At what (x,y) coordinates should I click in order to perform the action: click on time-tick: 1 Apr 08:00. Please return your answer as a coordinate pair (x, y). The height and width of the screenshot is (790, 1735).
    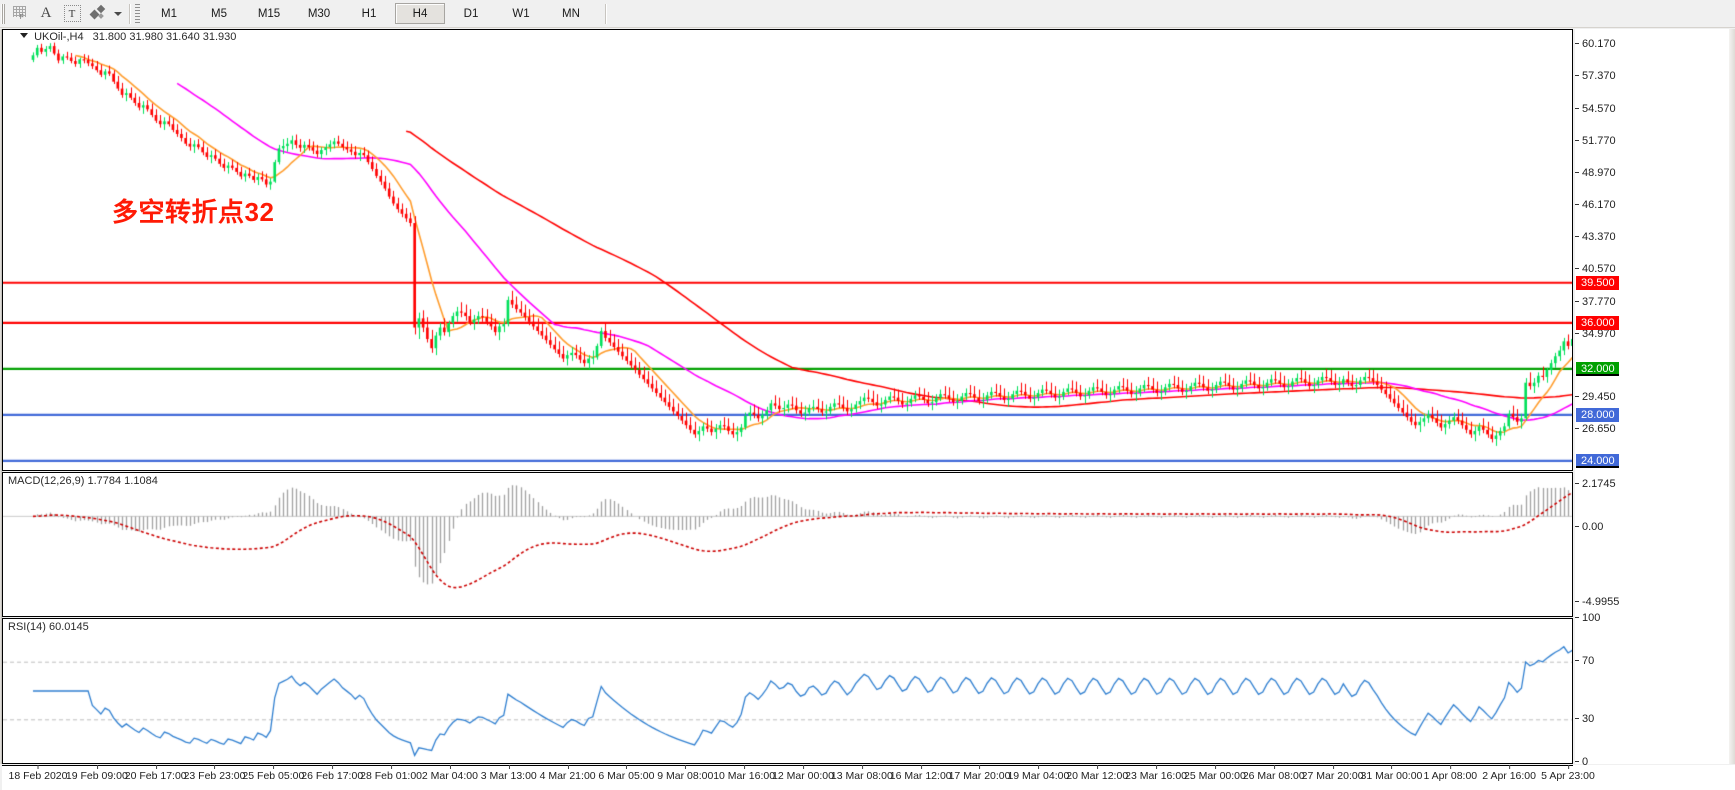
    Looking at the image, I should click on (1450, 773).